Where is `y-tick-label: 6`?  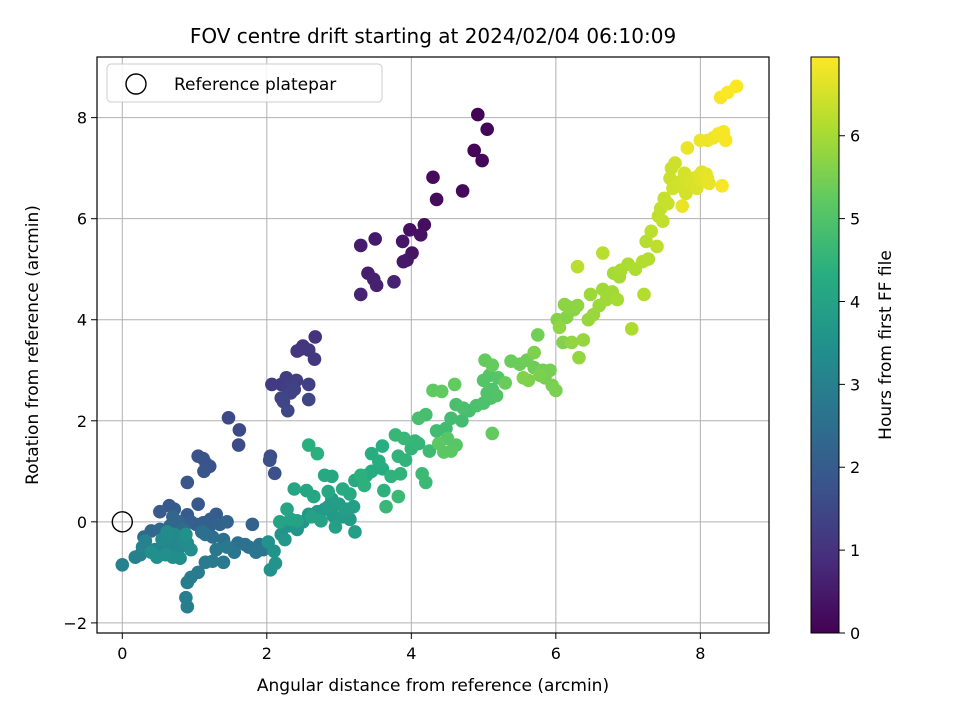
y-tick-label: 6 is located at coordinates (82, 219).